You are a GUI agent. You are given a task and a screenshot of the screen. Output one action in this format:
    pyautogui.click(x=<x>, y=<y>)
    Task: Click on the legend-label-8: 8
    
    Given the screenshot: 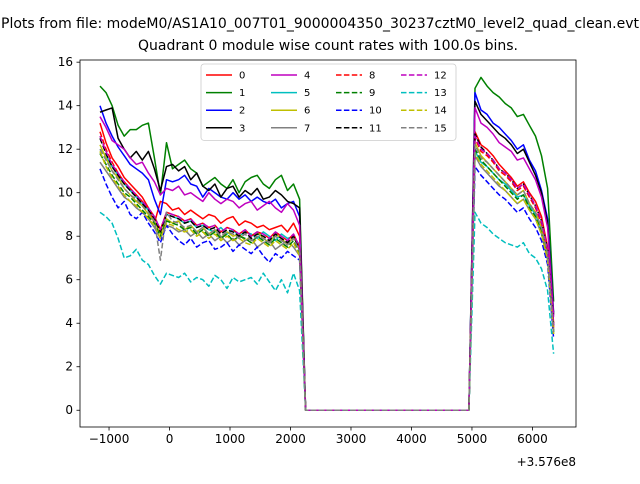 What is the action you would take?
    pyautogui.click(x=372, y=76)
    